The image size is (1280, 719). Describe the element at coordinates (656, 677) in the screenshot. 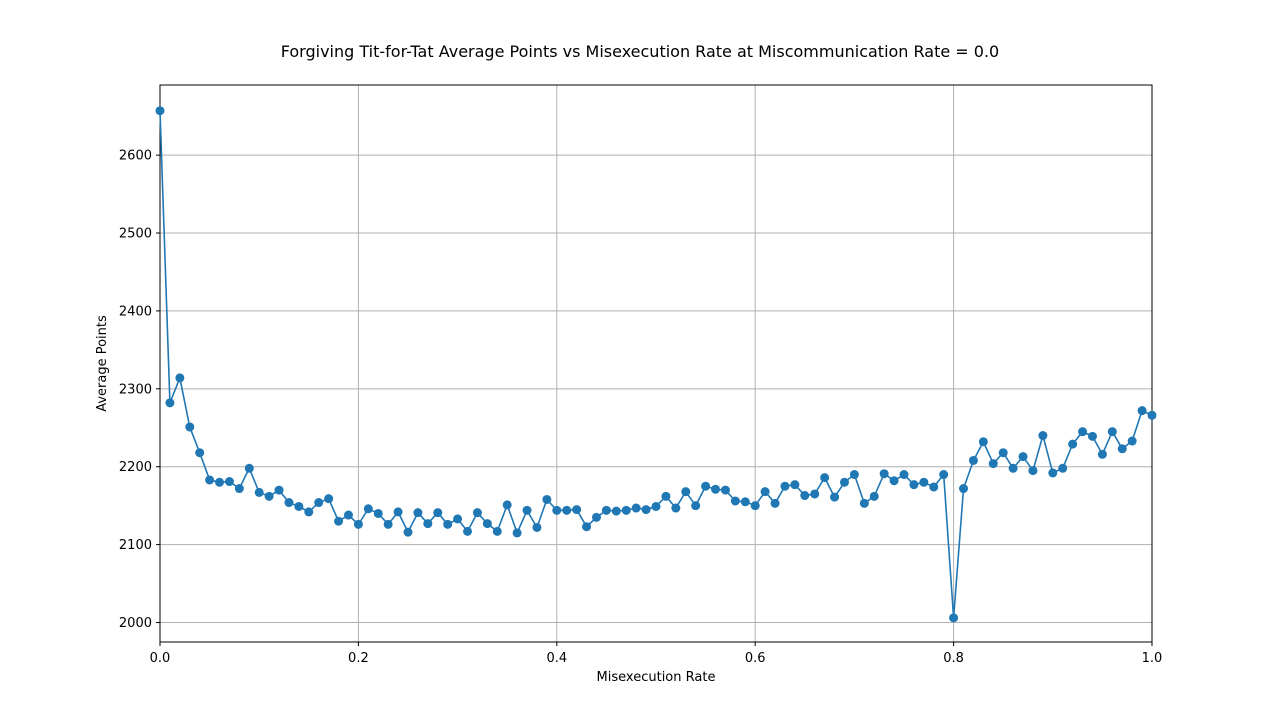

I see `x-axis-label: Misexecution Rate` at that location.